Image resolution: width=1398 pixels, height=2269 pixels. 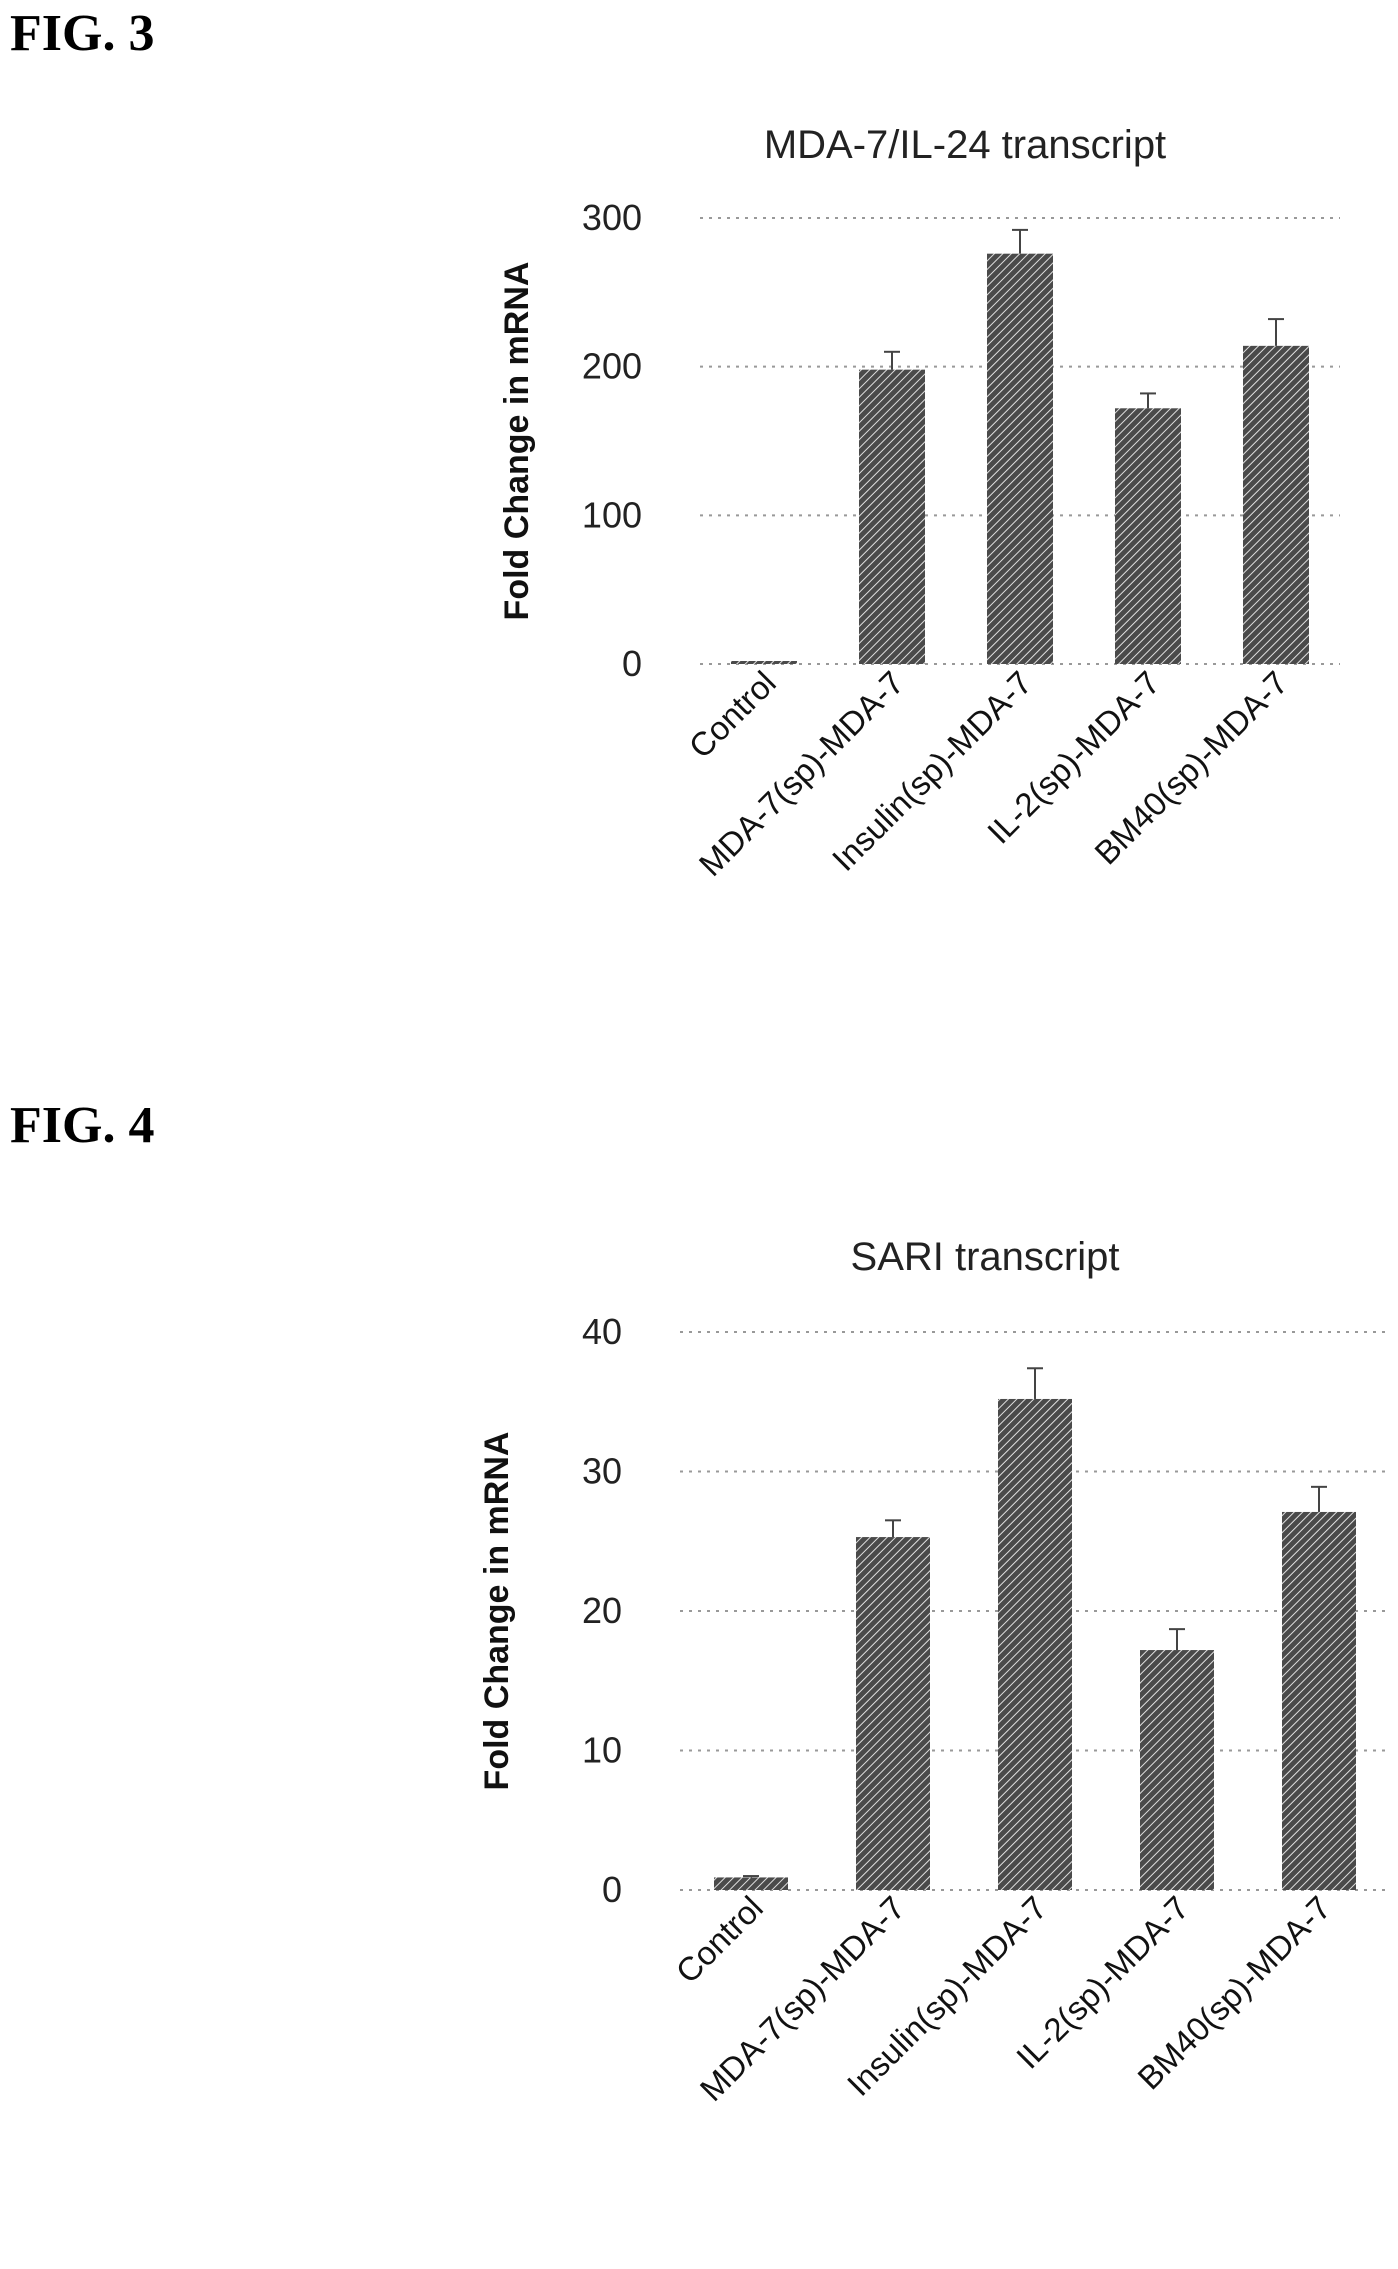 I want to click on y-tick-label: 200, so click(x=612, y=366).